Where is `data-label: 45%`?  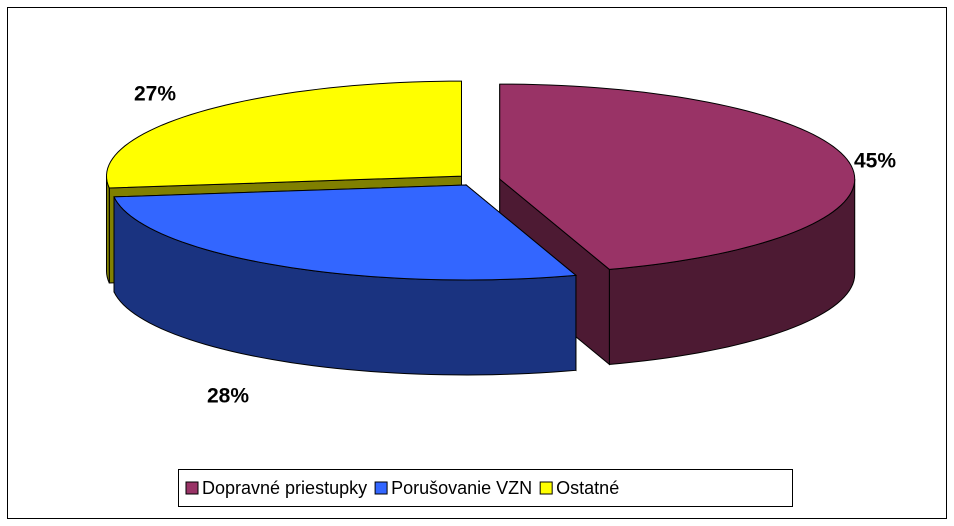
data-label: 45% is located at coordinates (875, 161).